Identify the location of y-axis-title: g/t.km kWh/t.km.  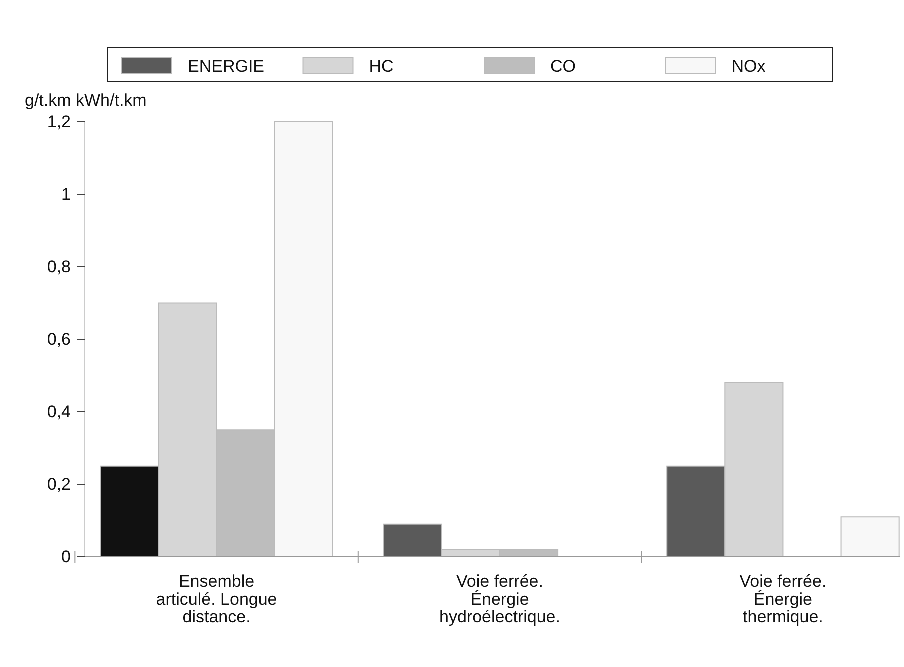
(86, 100).